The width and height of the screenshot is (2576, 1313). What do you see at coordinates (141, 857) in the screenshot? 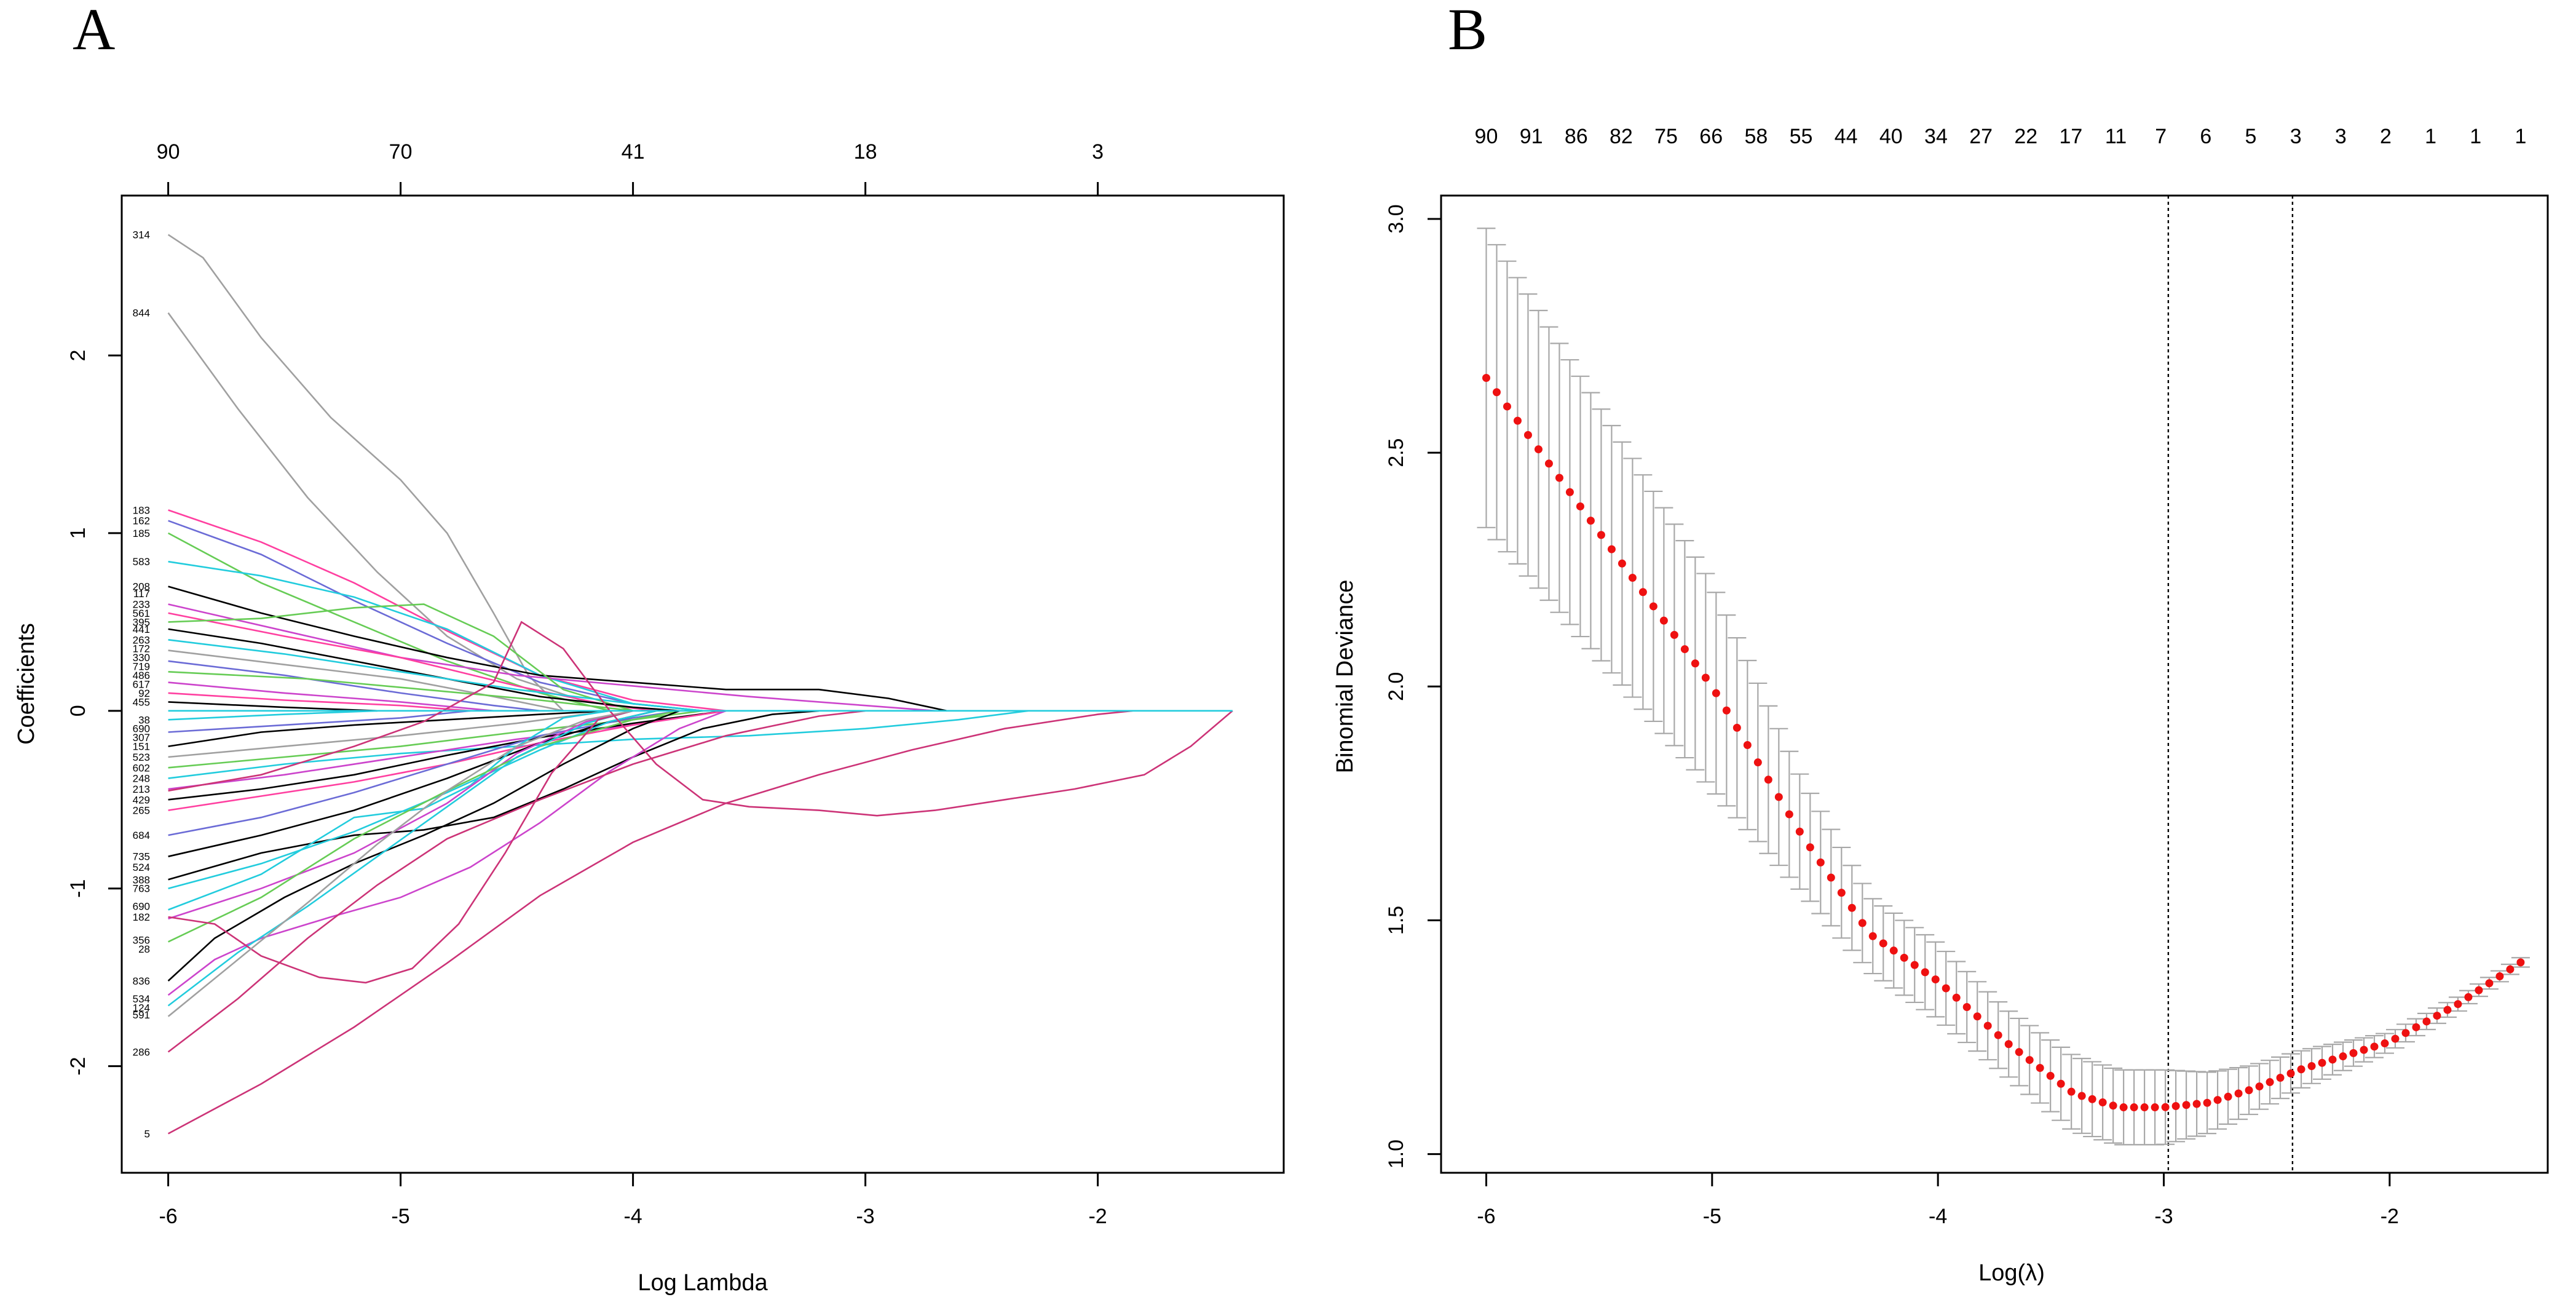
I see `variable-label: 735` at bounding box center [141, 857].